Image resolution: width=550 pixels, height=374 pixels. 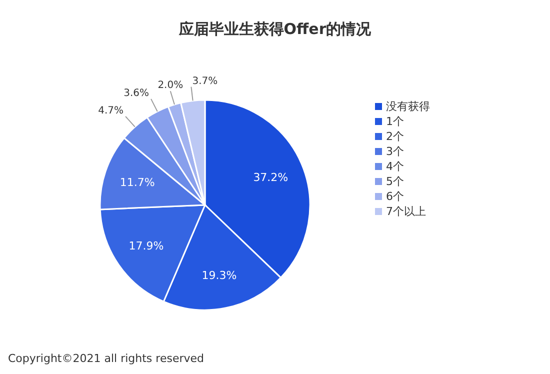 What do you see at coordinates (395, 136) in the screenshot?
I see `legend-label: 2个` at bounding box center [395, 136].